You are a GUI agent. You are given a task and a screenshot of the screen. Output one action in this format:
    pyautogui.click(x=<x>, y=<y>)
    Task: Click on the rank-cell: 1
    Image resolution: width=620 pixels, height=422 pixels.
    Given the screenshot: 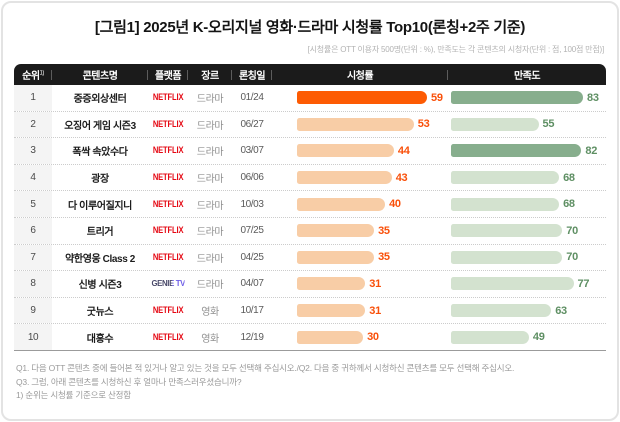 What is the action you would take?
    pyautogui.click(x=33, y=98)
    